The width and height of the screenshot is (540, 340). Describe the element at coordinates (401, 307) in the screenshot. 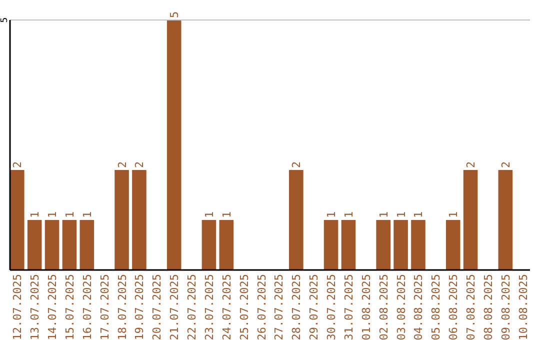

I see `x-tick-label: 03.08.2025` at that location.